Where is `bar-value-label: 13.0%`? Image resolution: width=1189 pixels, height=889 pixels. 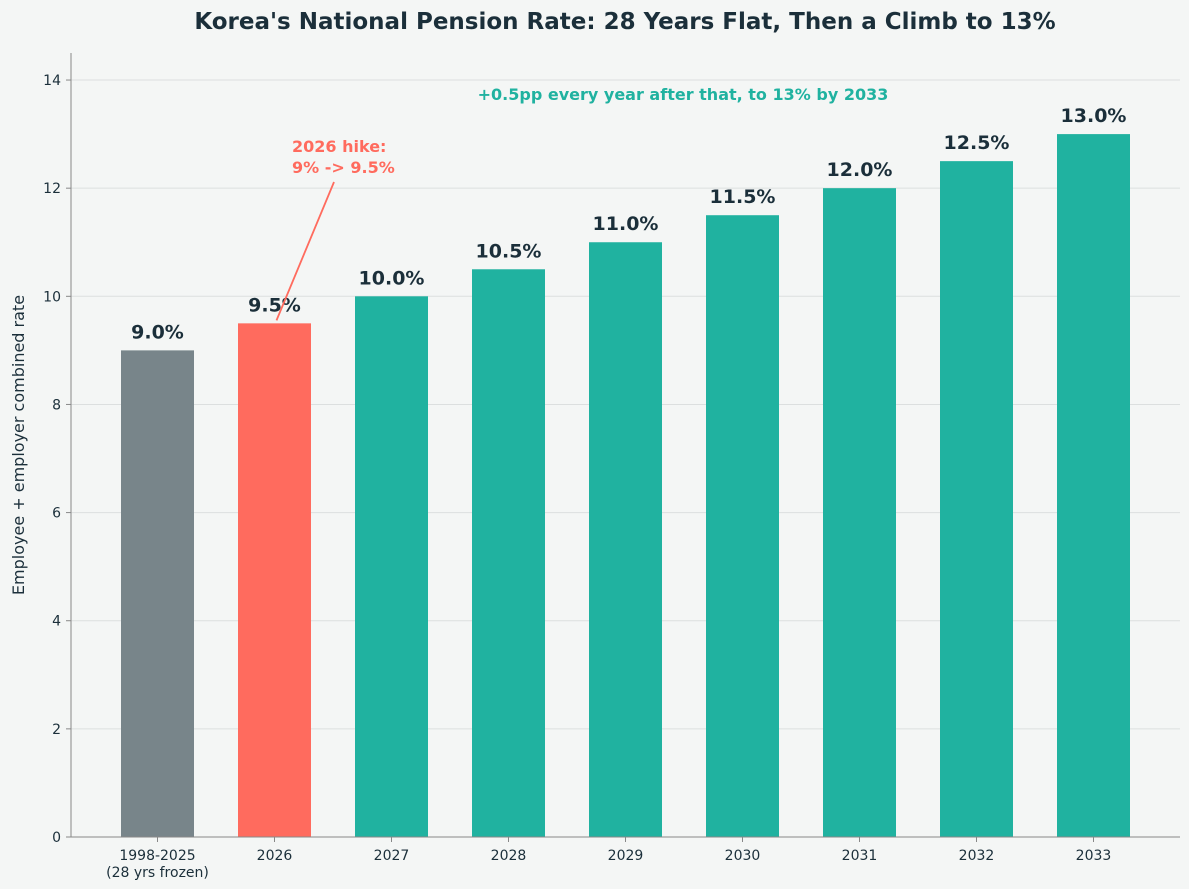 bar-value-label: 13.0% is located at coordinates (1094, 116).